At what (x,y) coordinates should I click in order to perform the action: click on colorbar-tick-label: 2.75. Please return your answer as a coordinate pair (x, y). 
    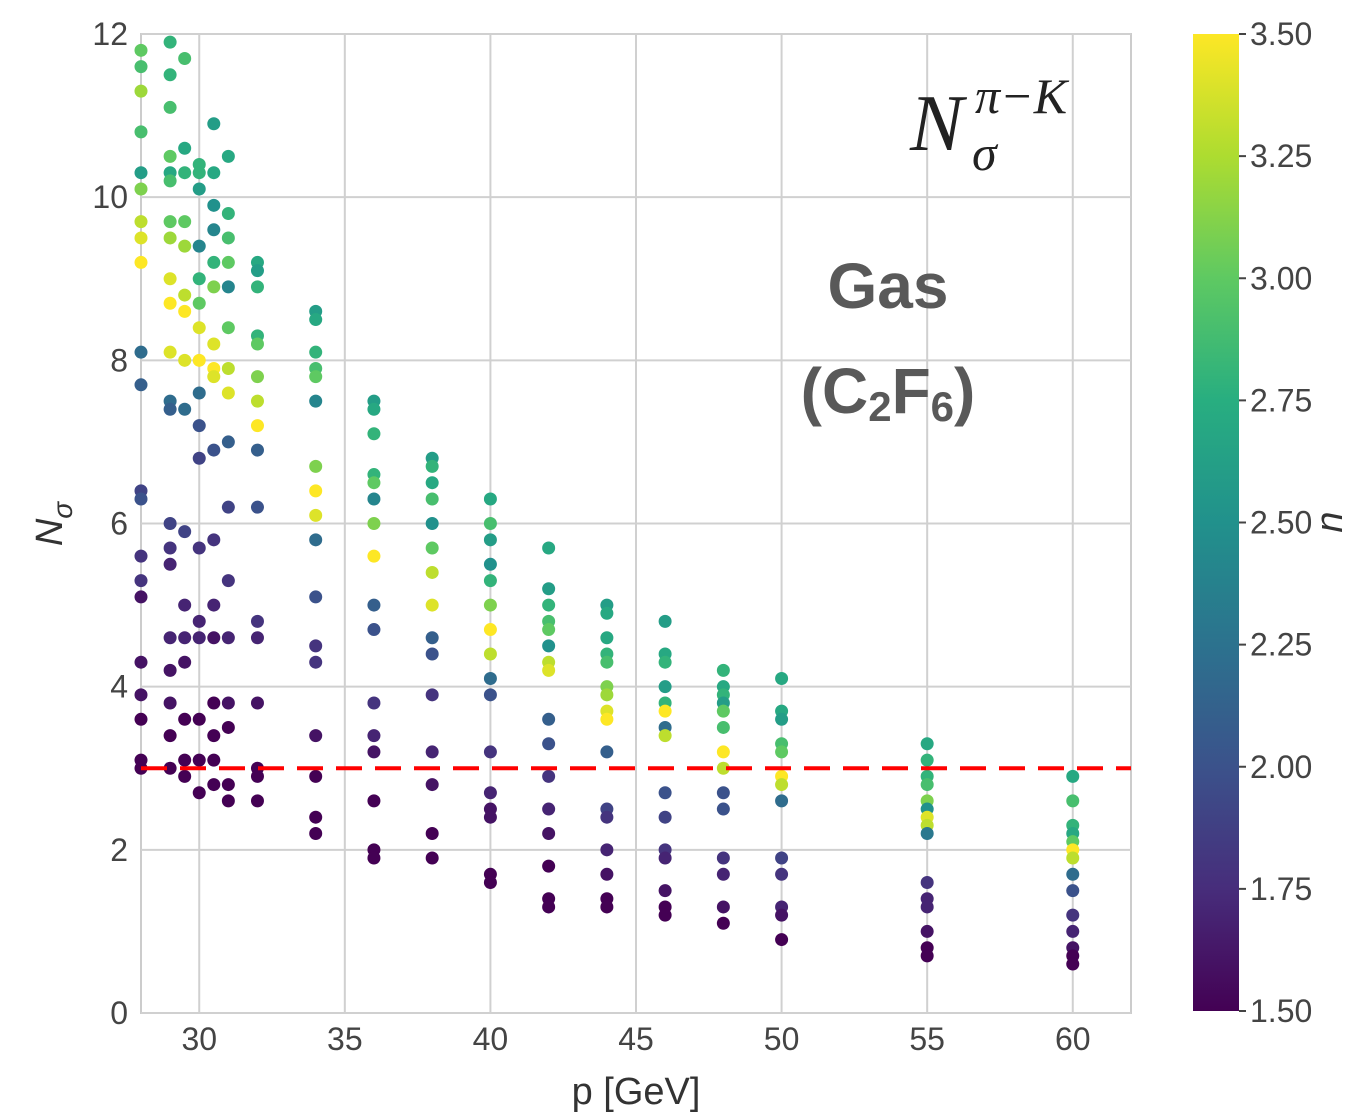
    Looking at the image, I should click on (1281, 400).